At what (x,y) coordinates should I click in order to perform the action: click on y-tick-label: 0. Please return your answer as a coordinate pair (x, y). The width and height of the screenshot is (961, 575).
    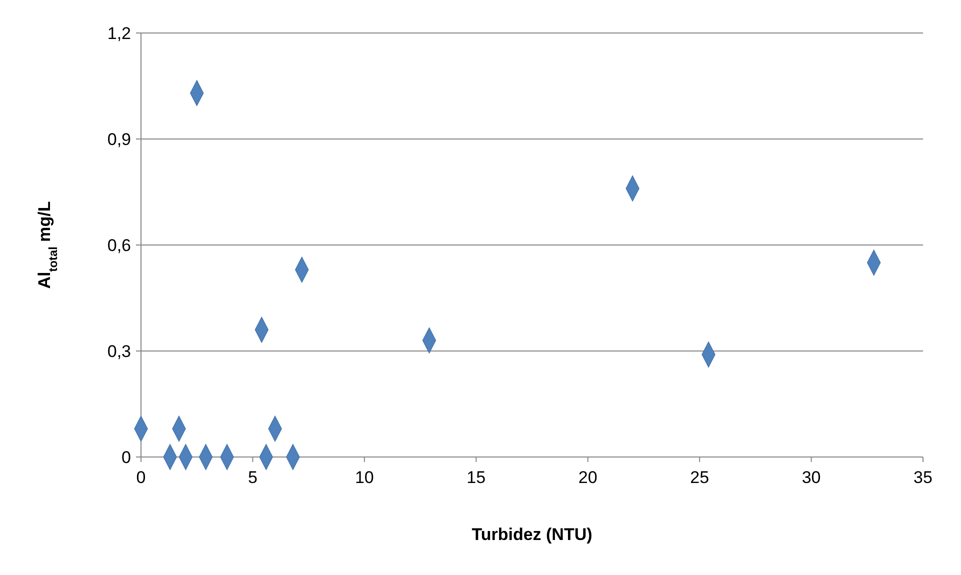
    Looking at the image, I should click on (126, 457).